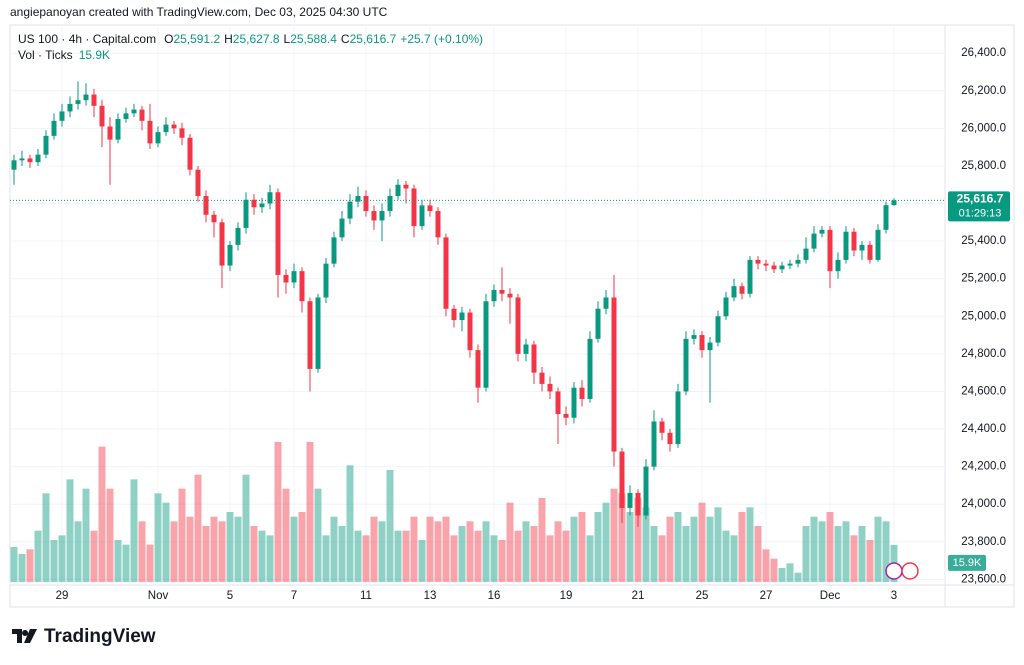  I want to click on flag-icon, so click(910, 571).